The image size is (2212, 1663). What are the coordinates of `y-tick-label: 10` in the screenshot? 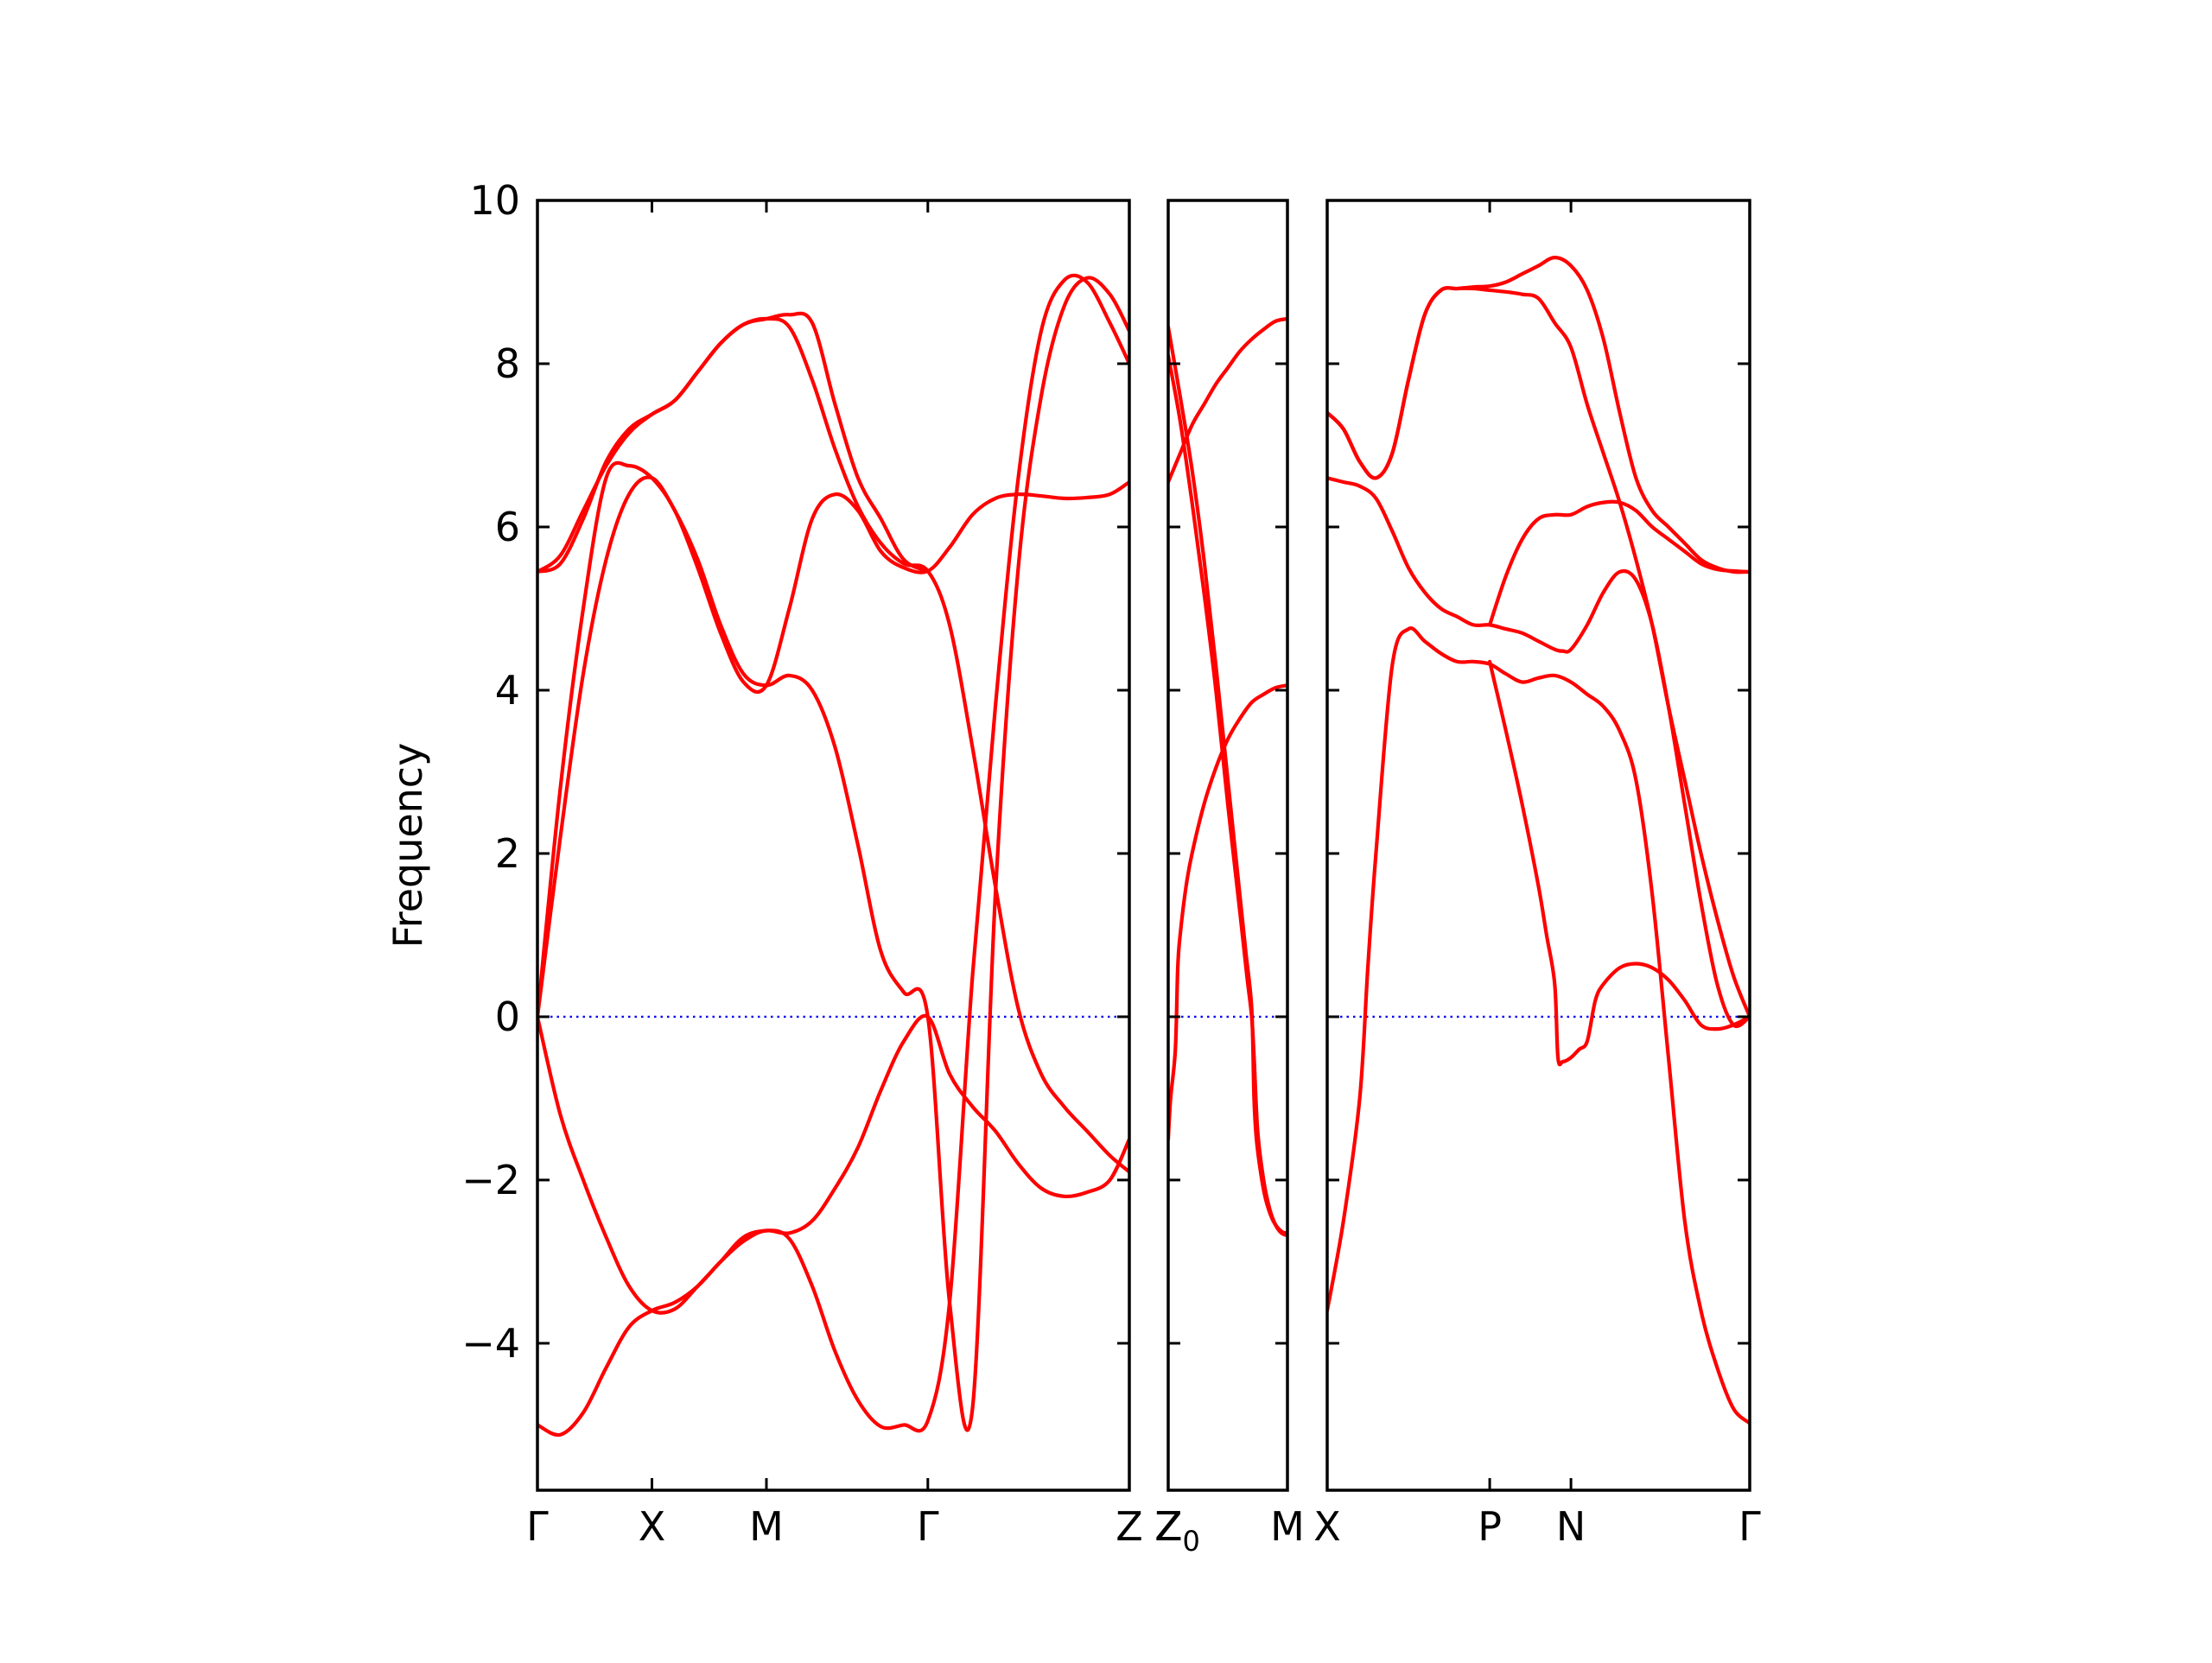 It's located at (494, 201).